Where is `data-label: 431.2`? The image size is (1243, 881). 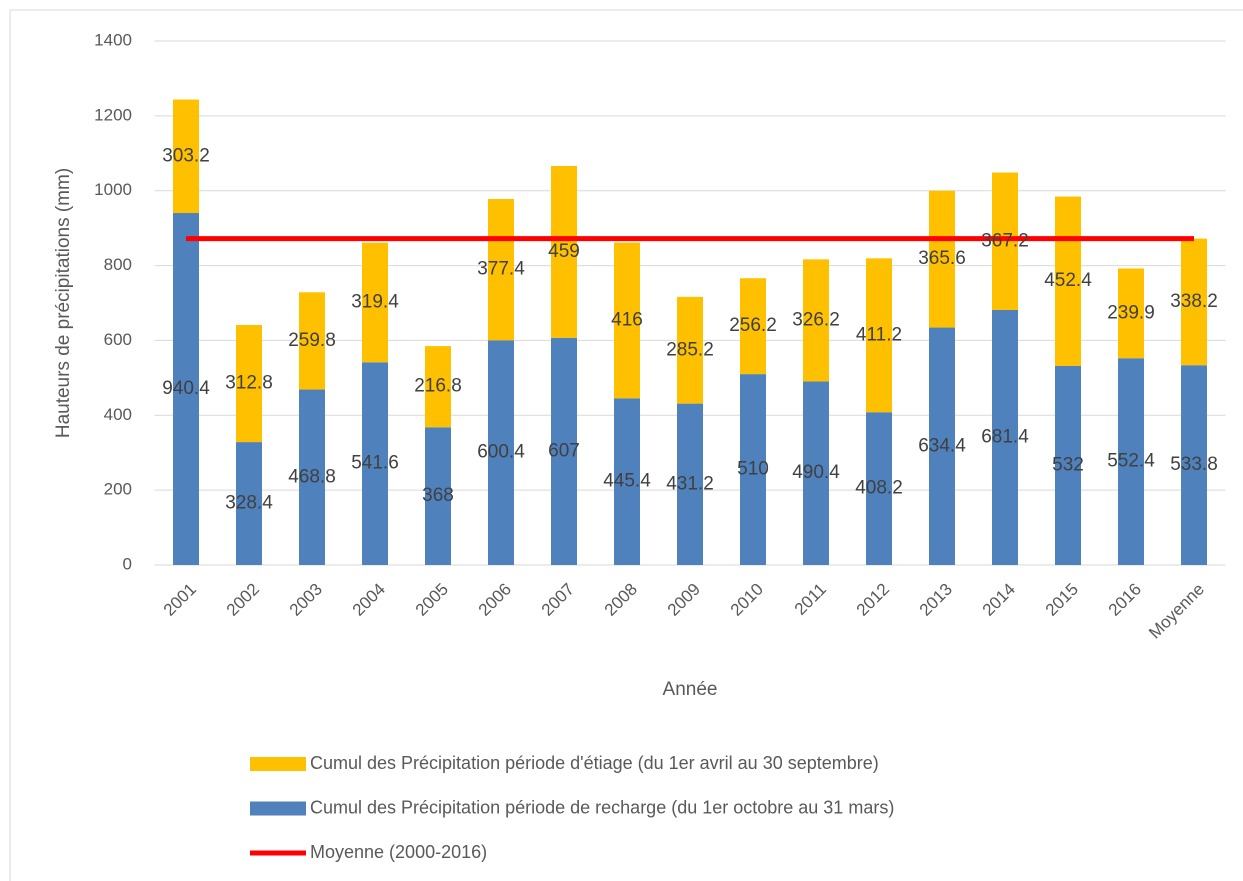
data-label: 431.2 is located at coordinates (690, 483).